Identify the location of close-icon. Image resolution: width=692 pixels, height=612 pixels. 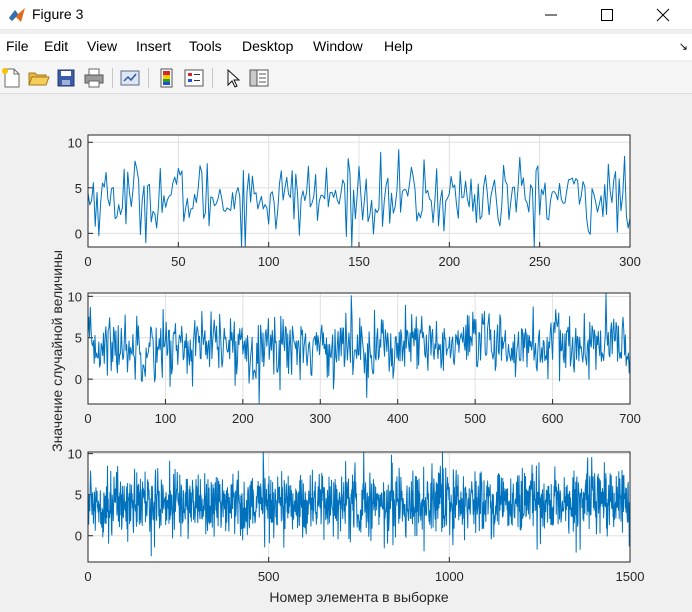
(663, 15).